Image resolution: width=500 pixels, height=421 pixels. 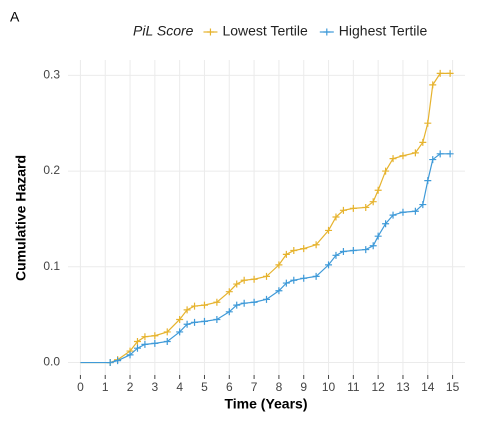 I want to click on y-tick-label: 0.0, so click(x=51, y=362).